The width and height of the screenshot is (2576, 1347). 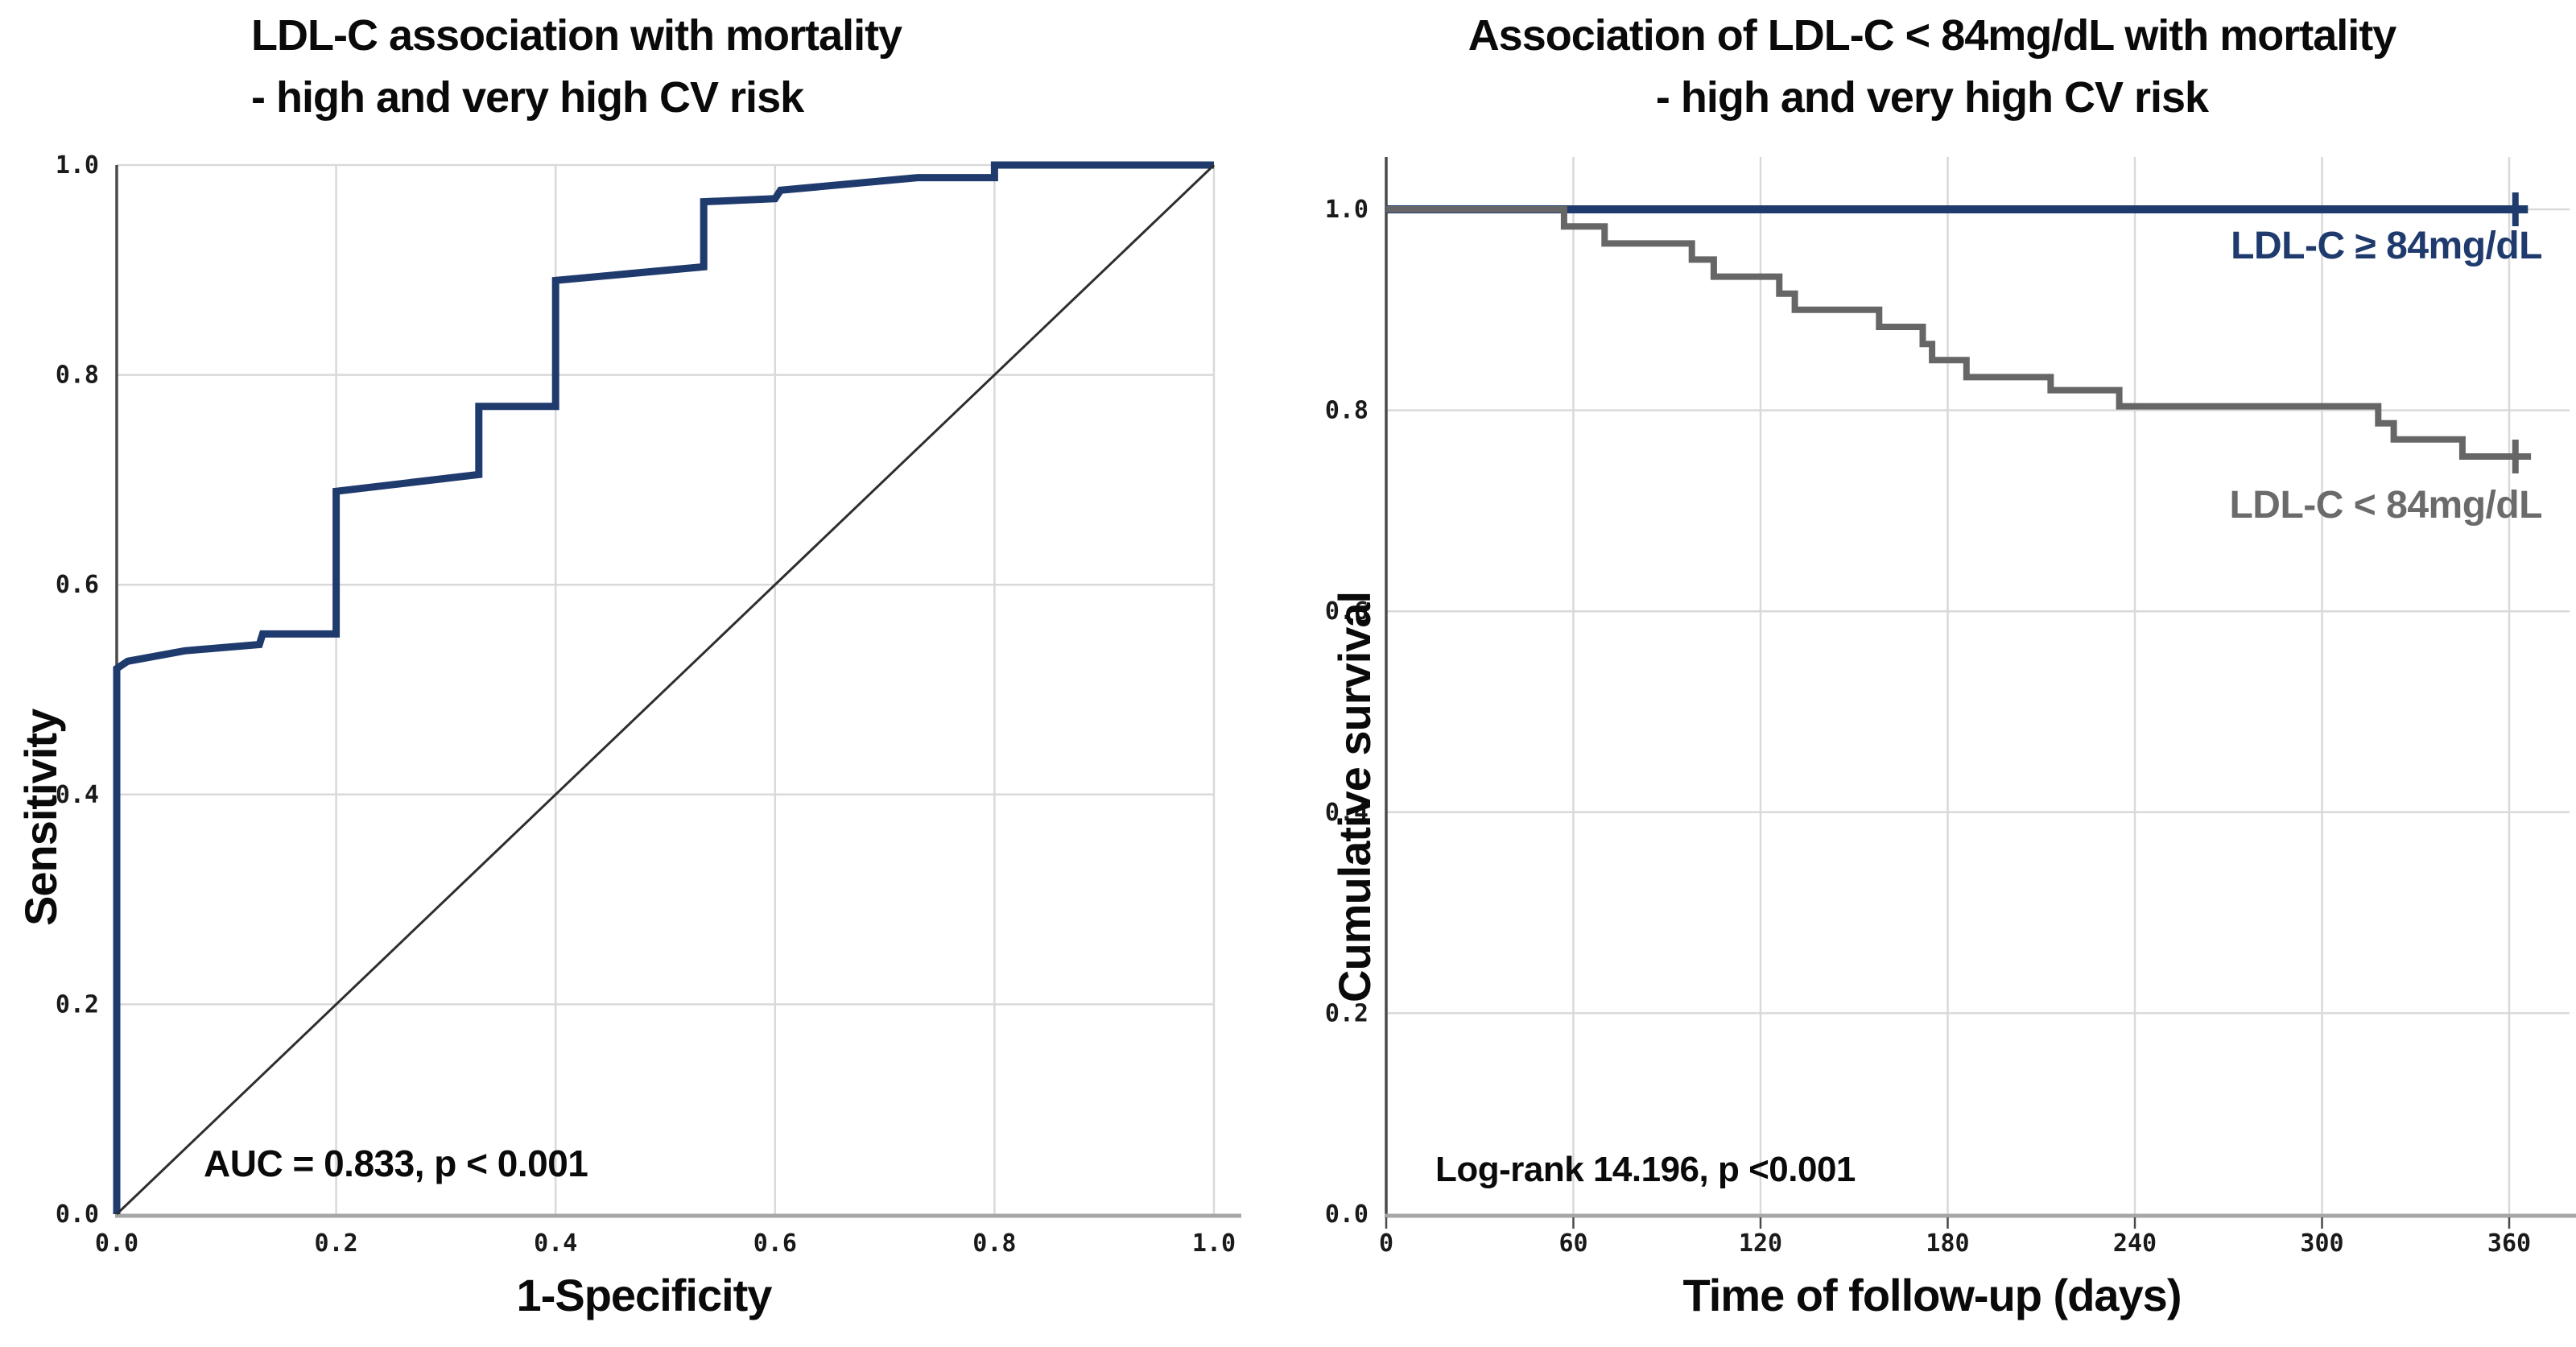 I want to click on roc-x-axis-title: 1-Specificity, so click(x=644, y=1295).